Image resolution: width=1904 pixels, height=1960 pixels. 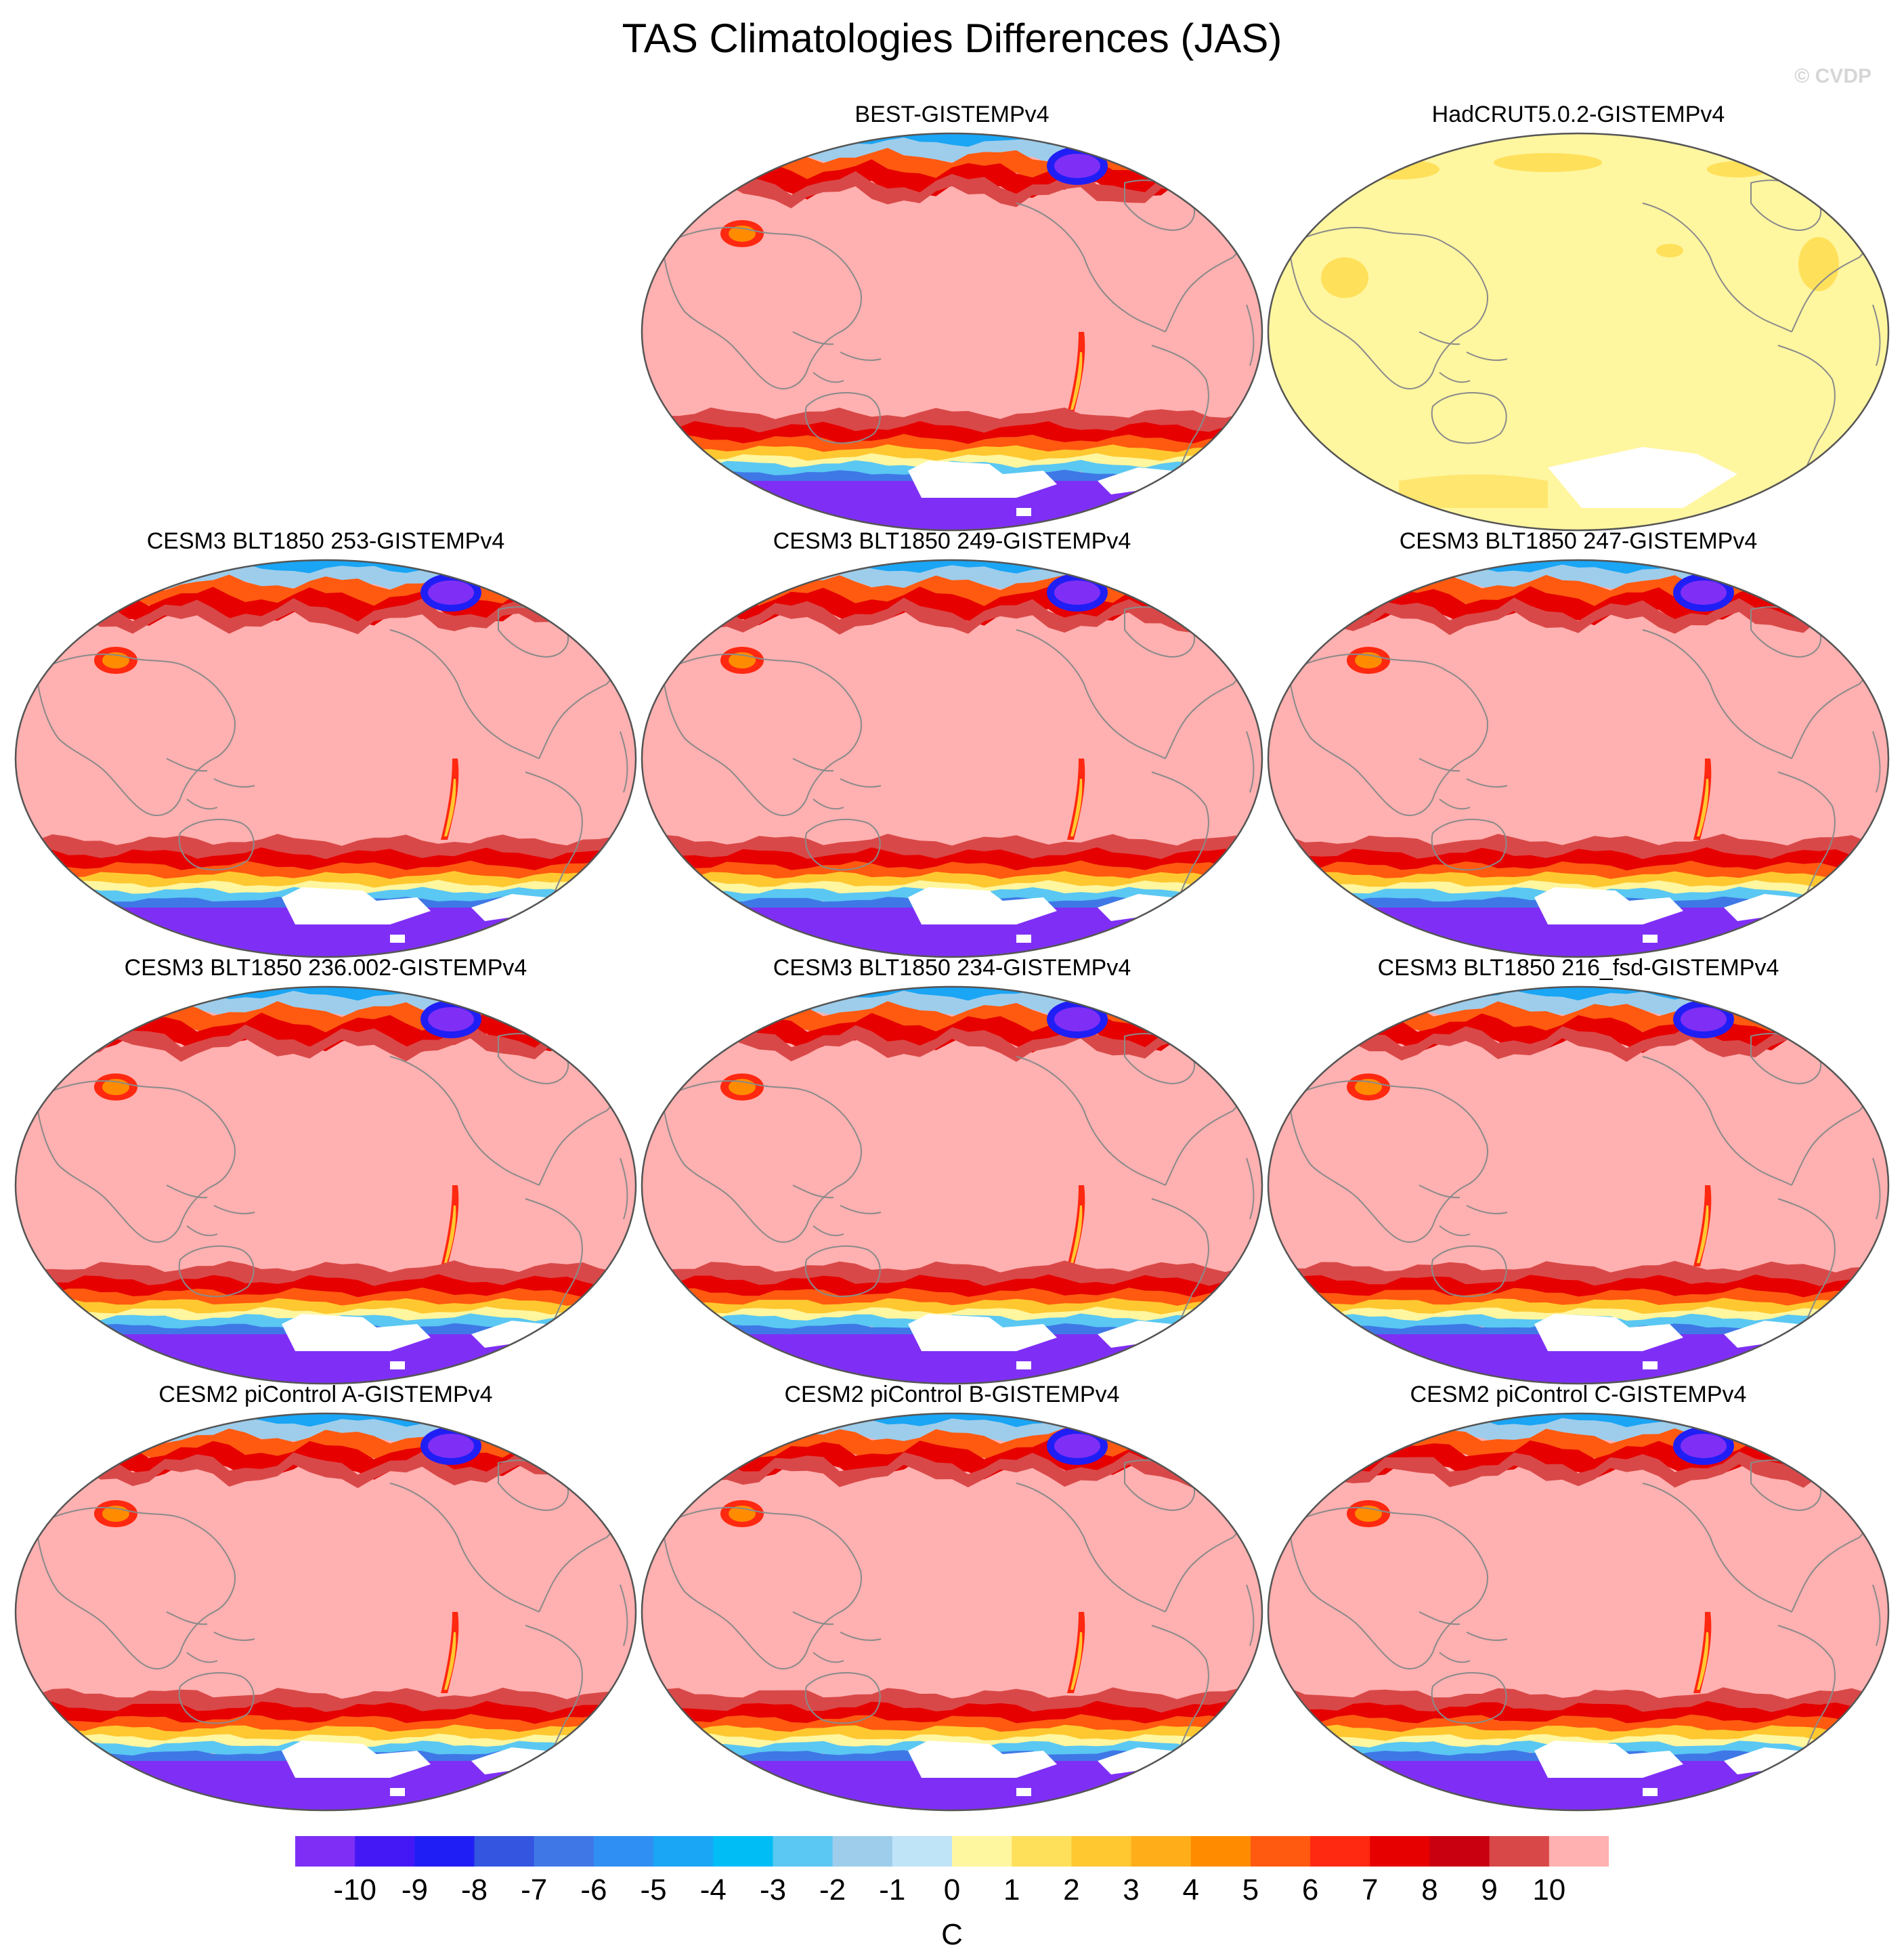 I want to click on panel-cesm3-253: CESM3 BLT1850 253-GISTEMPv4, so click(x=326, y=748).